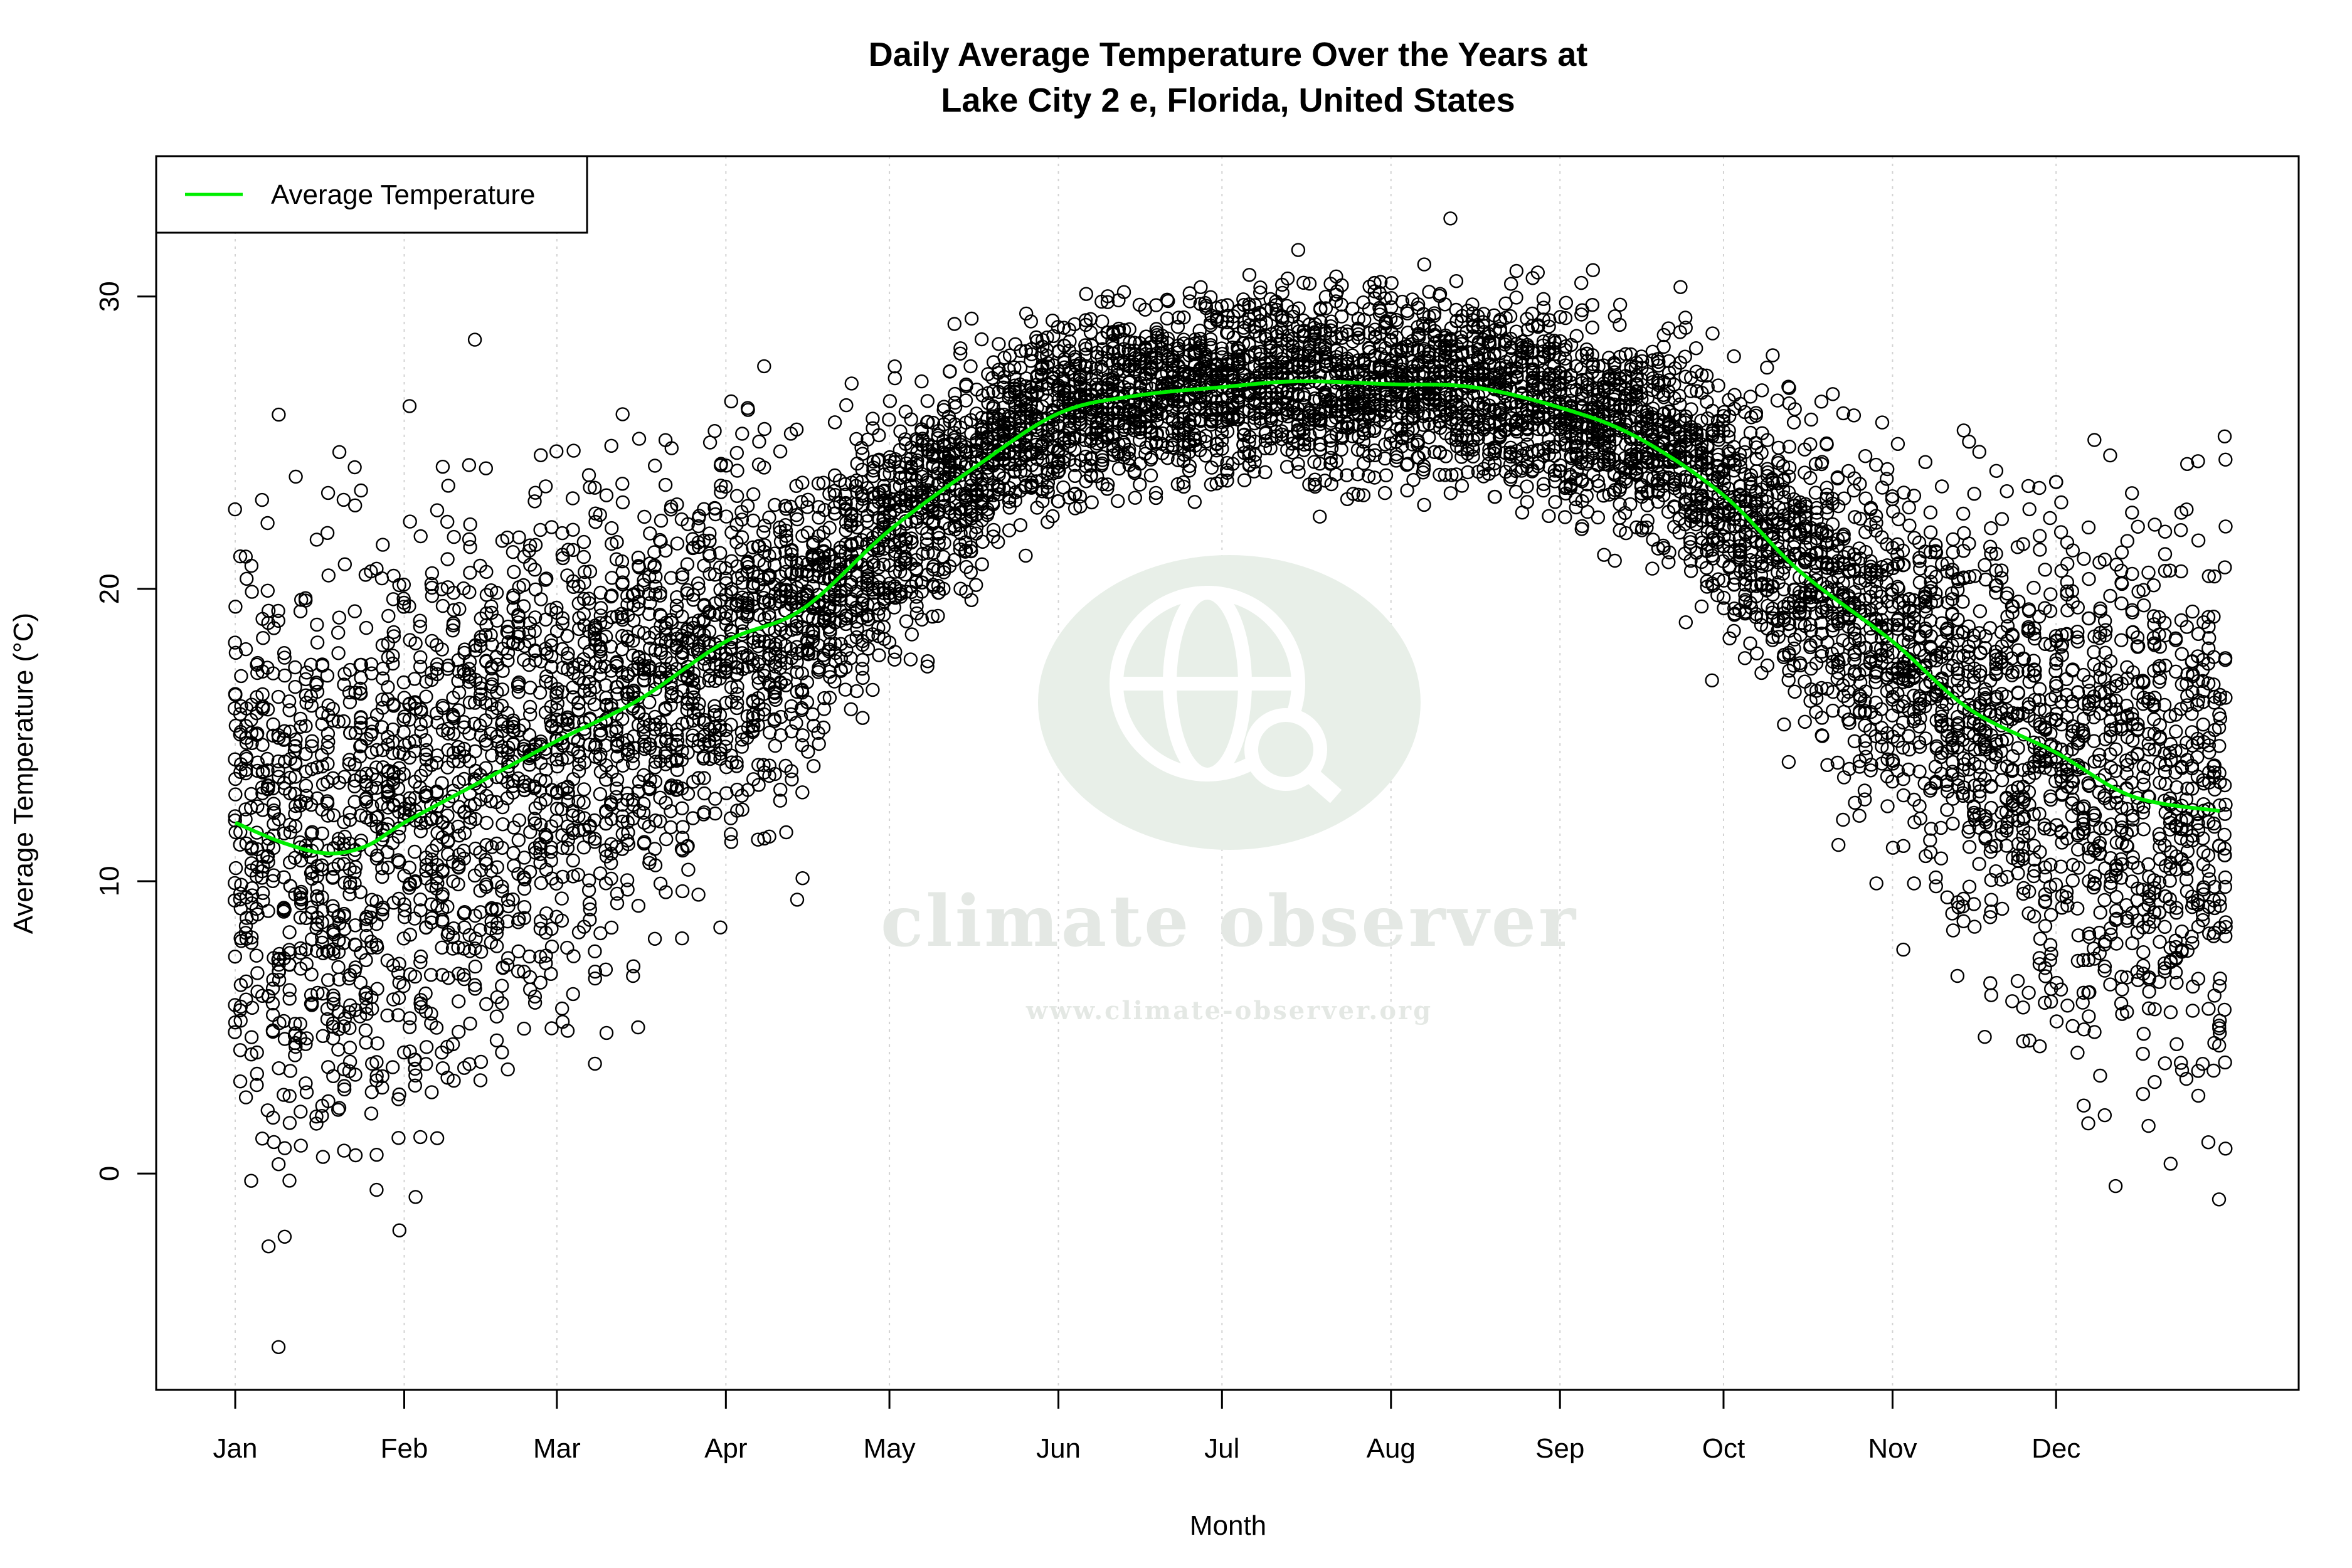 The width and height of the screenshot is (2352, 1568). Describe the element at coordinates (1229, 922) in the screenshot. I see `watermark-name: climate observer` at that location.